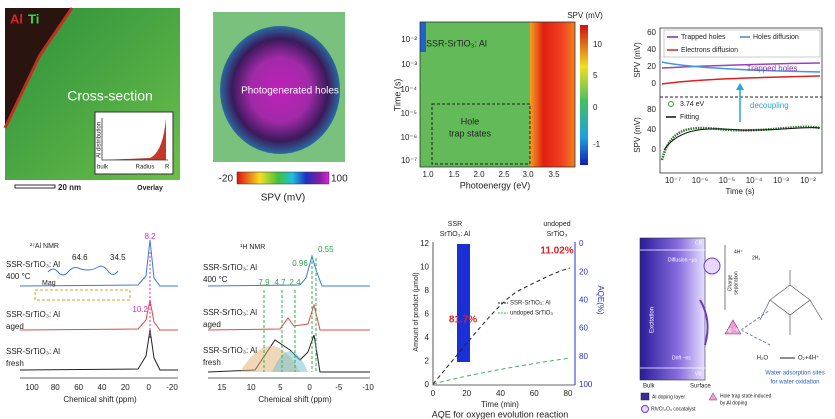 This screenshot has height=419, width=835. What do you see at coordinates (428, 174) in the screenshot?
I see `spv-spectrum-x-ticks: 1.0` at bounding box center [428, 174].